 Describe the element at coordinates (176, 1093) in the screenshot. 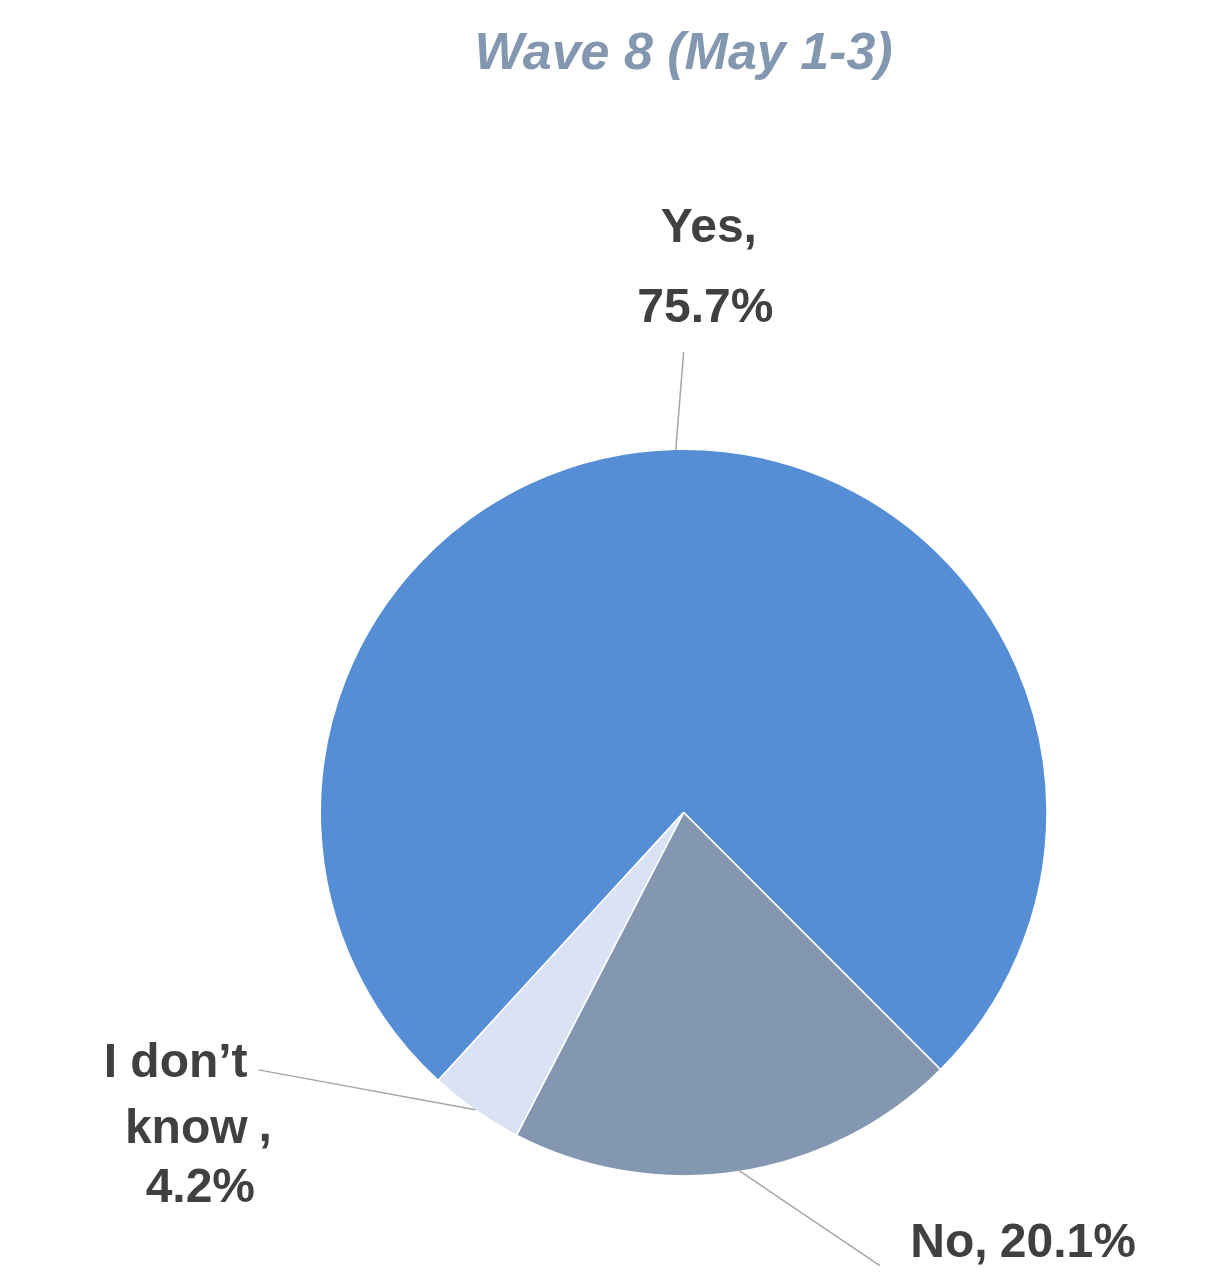

I see `slice-label: I don’t know` at that location.